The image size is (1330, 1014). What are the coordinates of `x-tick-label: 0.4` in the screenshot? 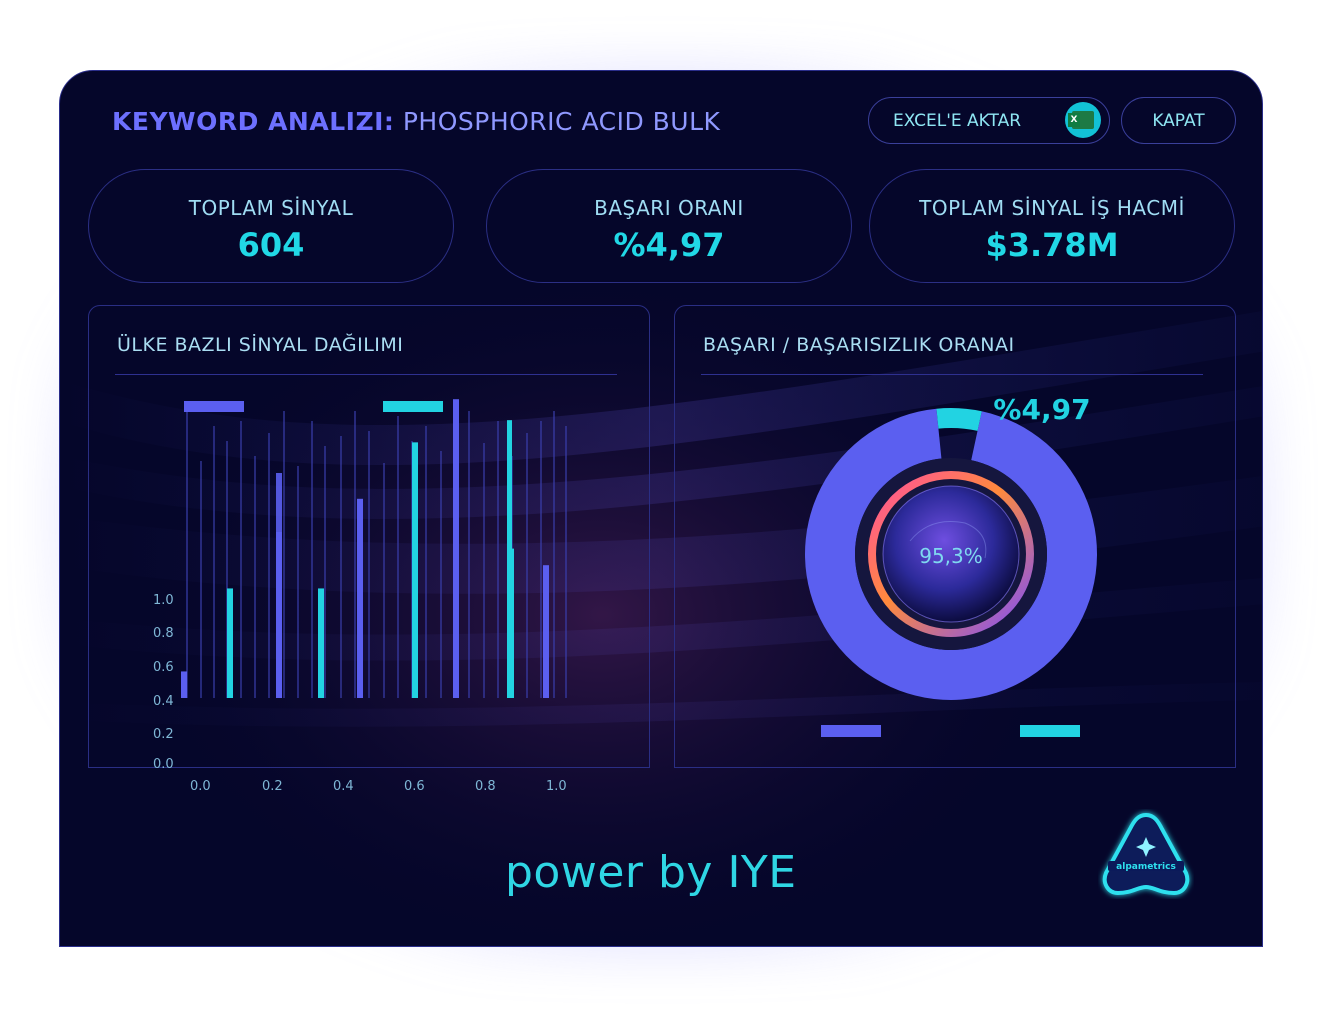 It's located at (343, 786).